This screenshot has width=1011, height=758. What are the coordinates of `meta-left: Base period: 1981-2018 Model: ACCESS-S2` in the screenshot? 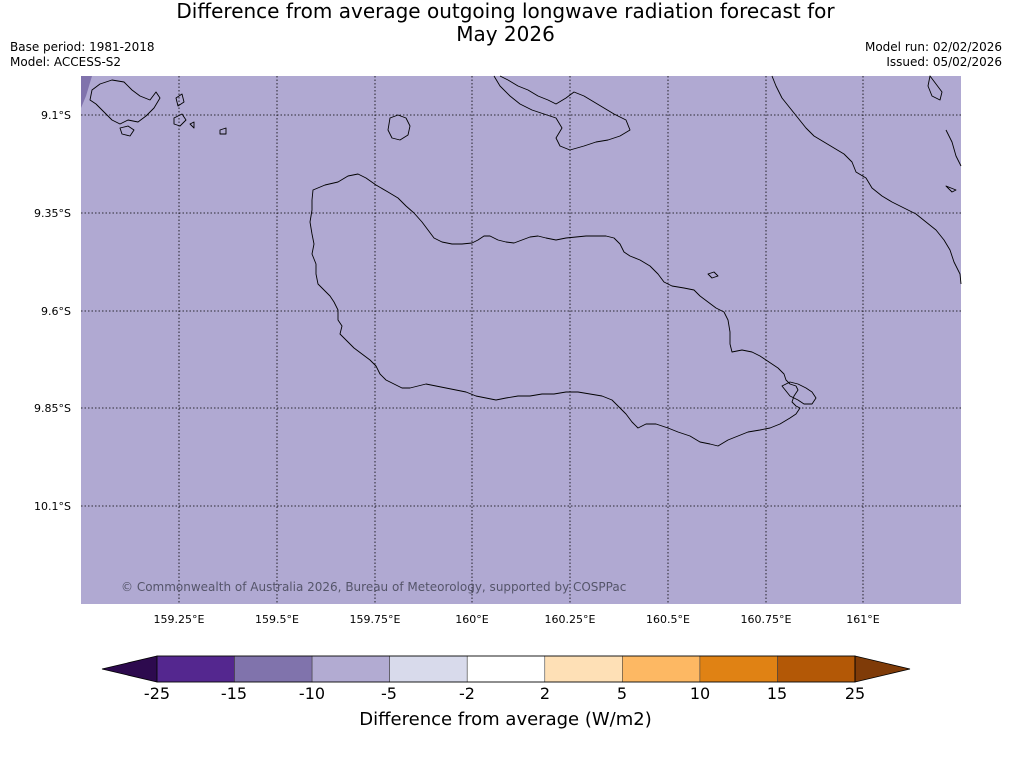 It's located at (82, 55).